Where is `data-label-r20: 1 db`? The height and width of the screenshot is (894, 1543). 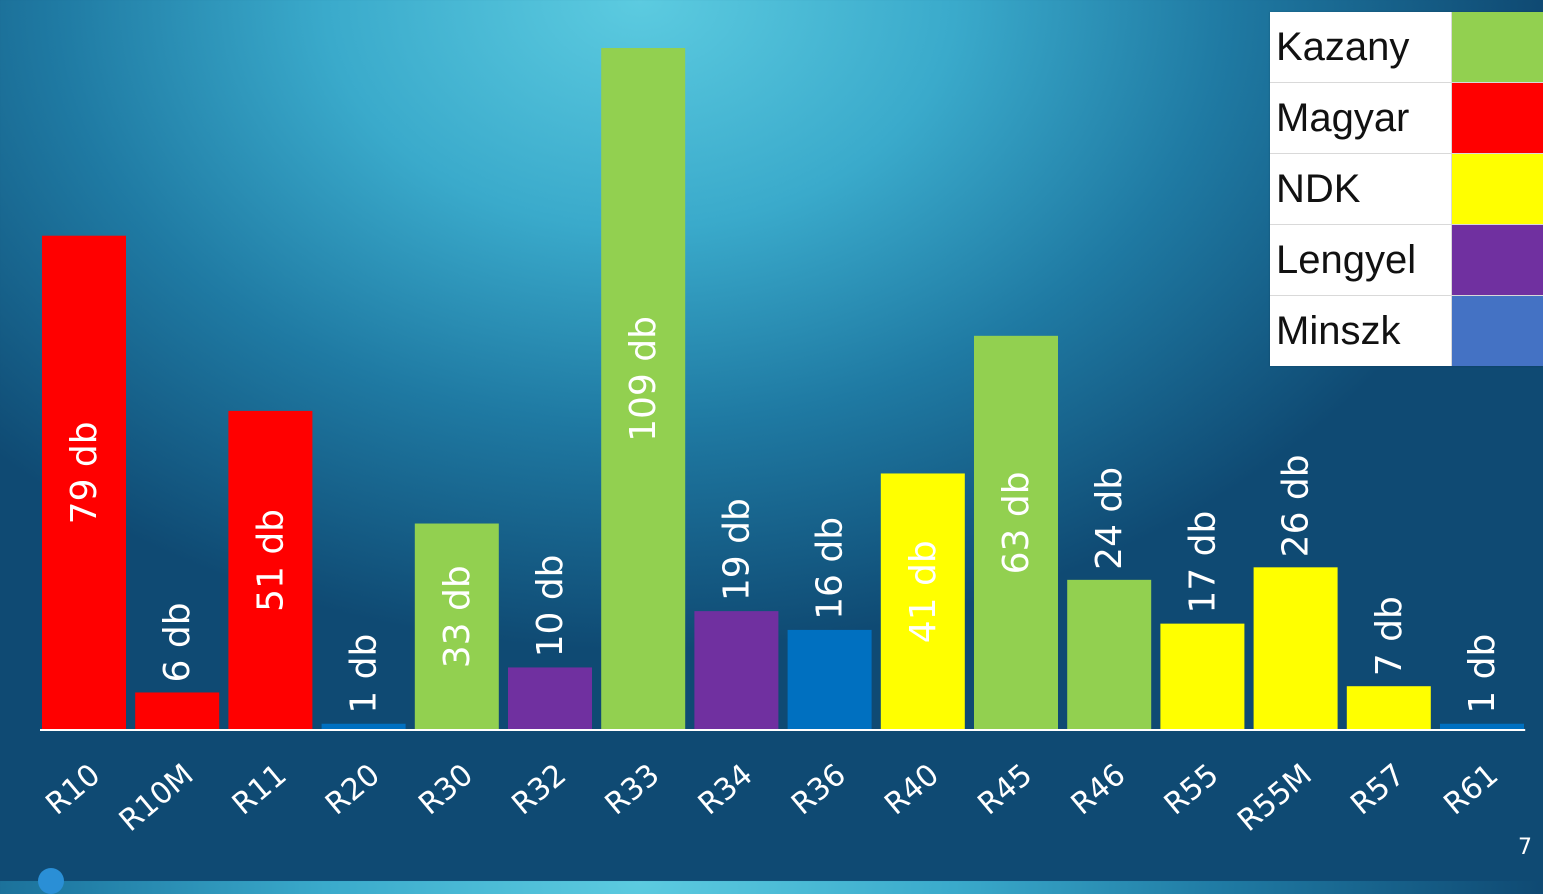 data-label-r20: 1 db is located at coordinates (364, 674).